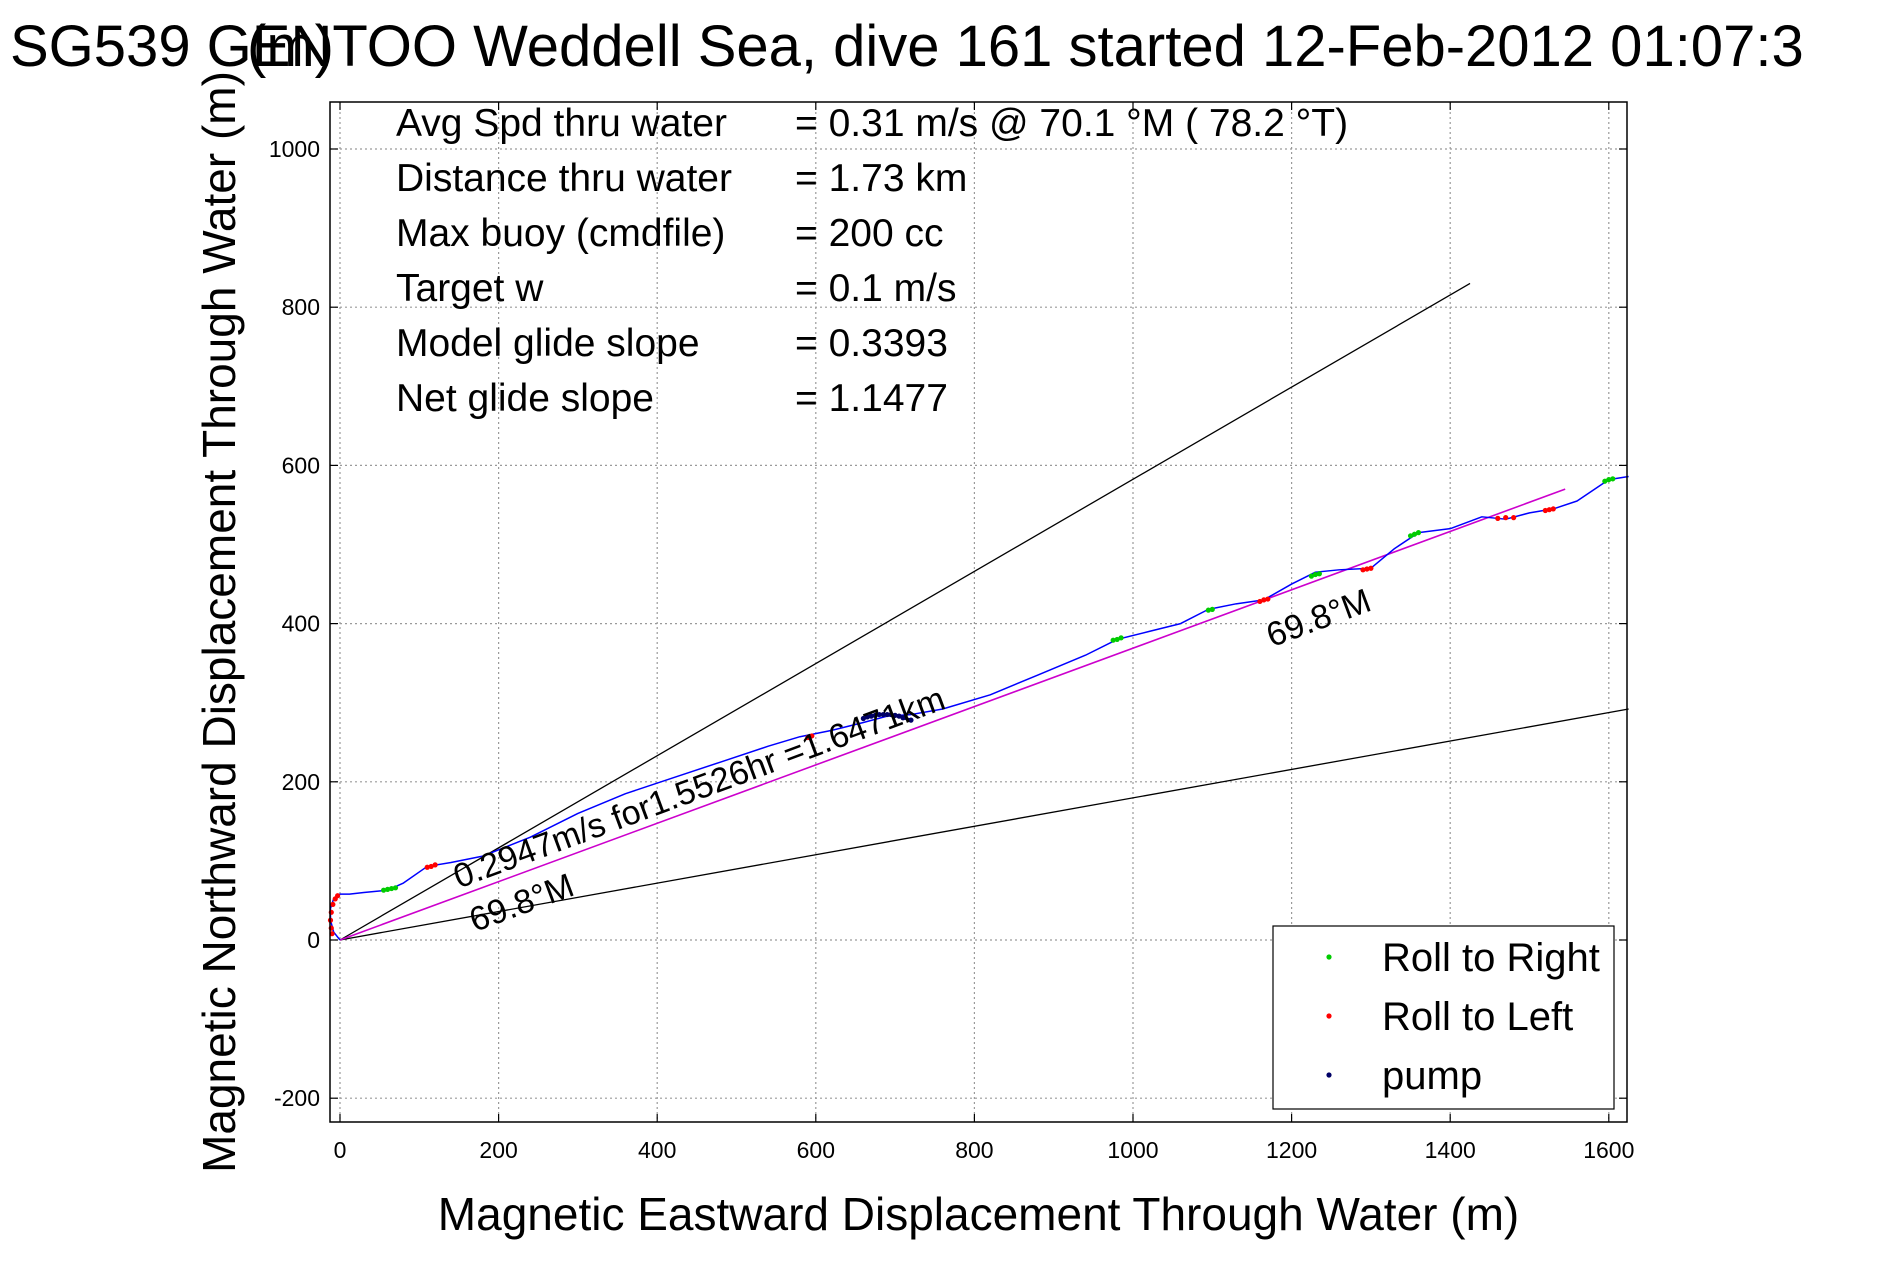 The height and width of the screenshot is (1262, 1891). I want to click on info-value: = 200 cc, so click(869, 233).